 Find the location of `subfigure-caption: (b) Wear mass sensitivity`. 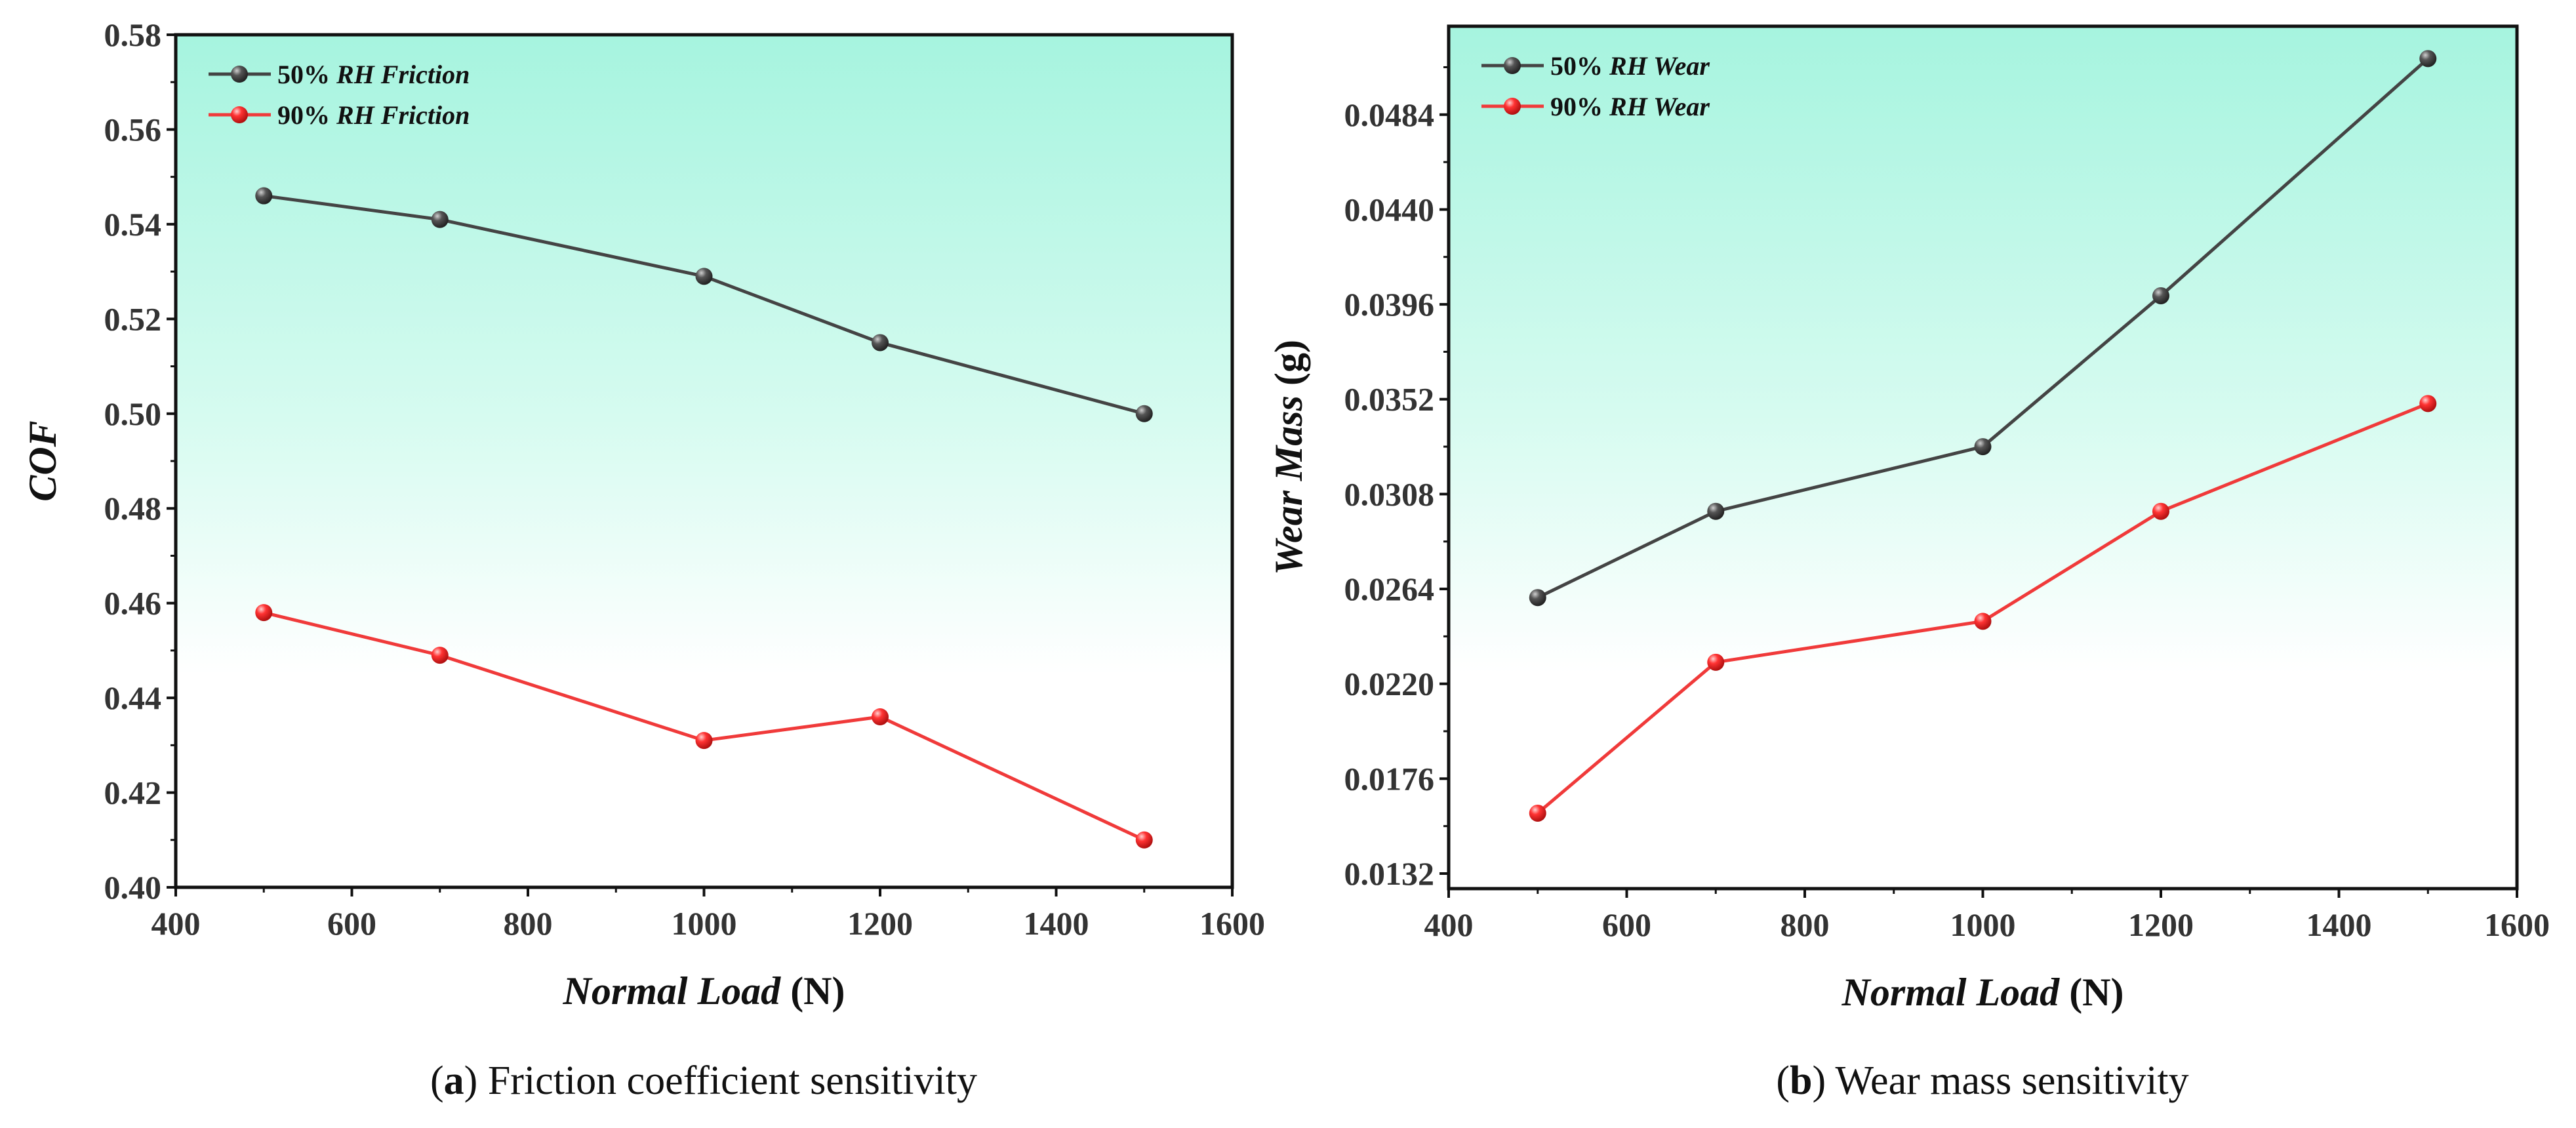

subfigure-caption: (b) Wear mass sensitivity is located at coordinates (1982, 1080).